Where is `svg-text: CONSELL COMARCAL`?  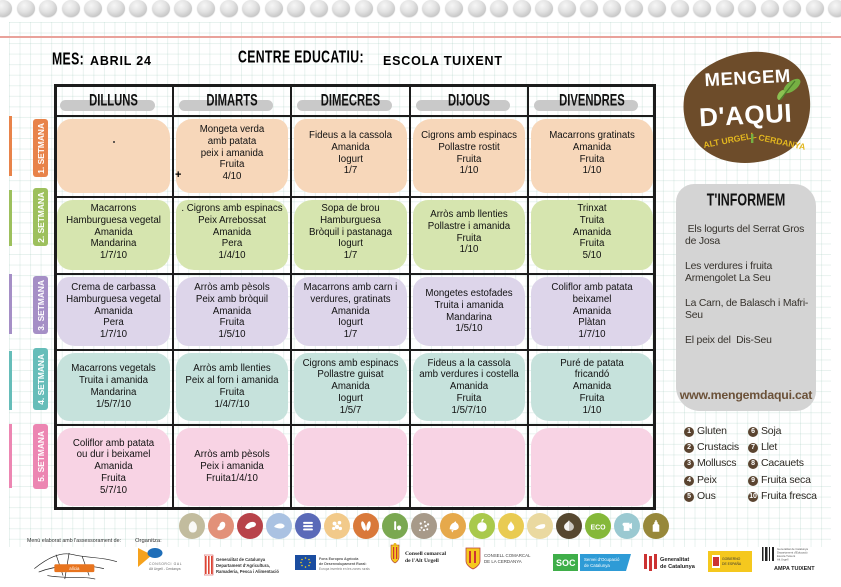 svg-text: CONSELL COMARCAL is located at coordinates (507, 555).